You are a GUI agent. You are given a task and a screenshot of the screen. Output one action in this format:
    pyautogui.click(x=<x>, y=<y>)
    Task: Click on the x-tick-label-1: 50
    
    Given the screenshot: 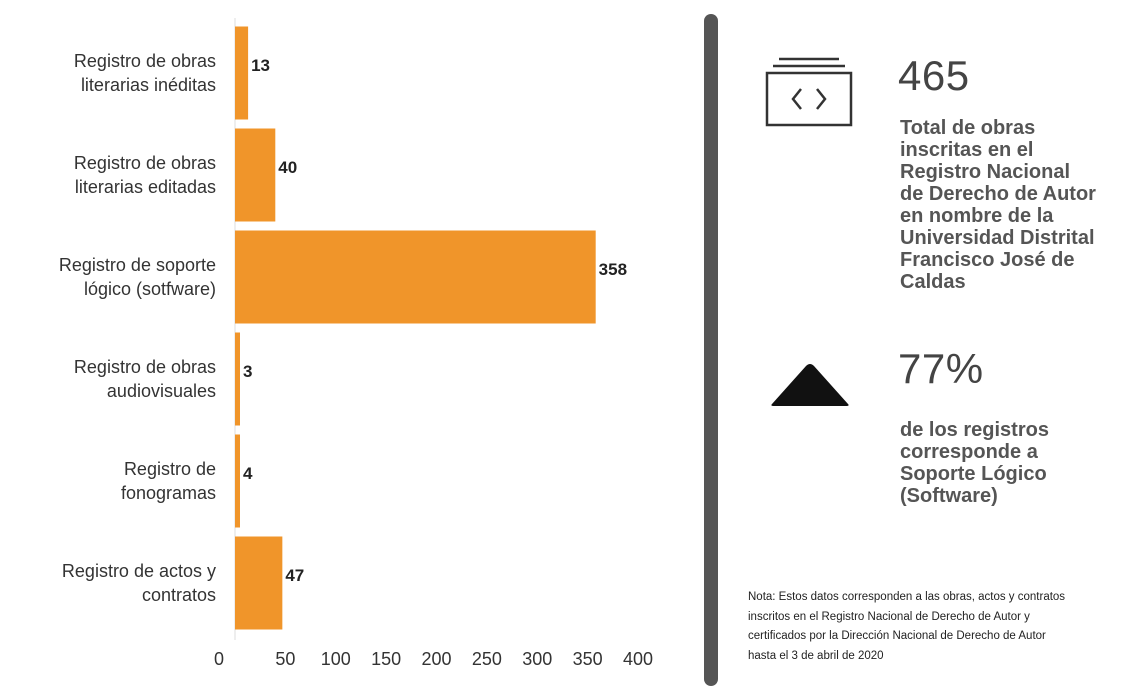 What is the action you would take?
    pyautogui.click(x=285, y=659)
    